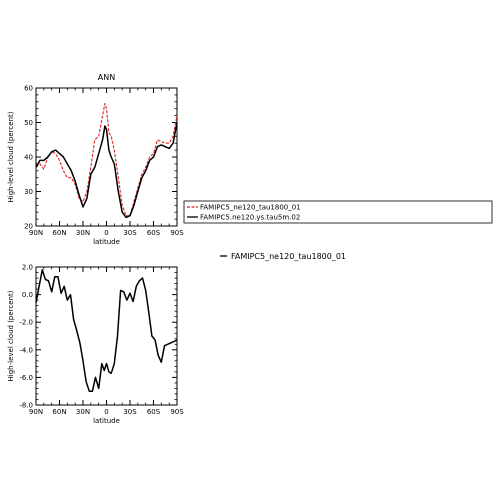  Describe the element at coordinates (26, 350) in the screenshot. I see `y-tick-label: -4.0` at that location.